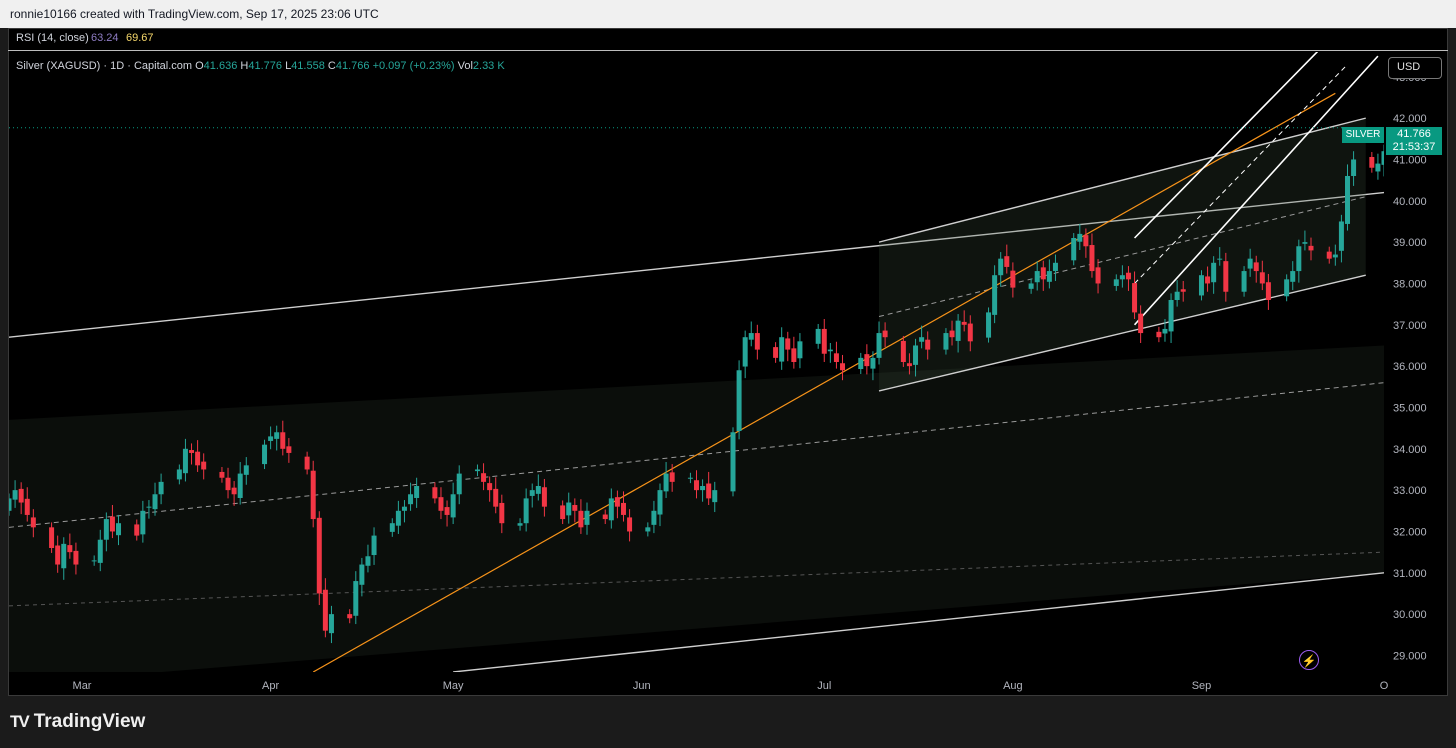 The height and width of the screenshot is (748, 1456). Describe the element at coordinates (728, 50) in the screenshot. I see `pane-separator` at that location.